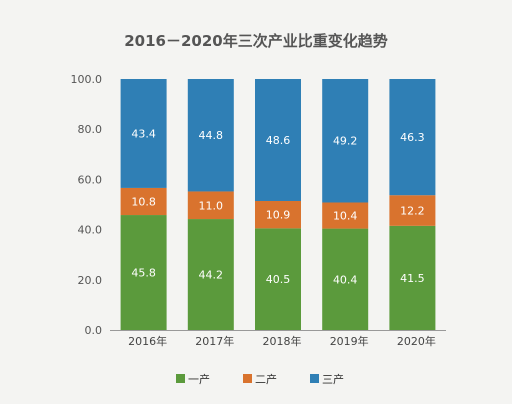 The width and height of the screenshot is (512, 404). Describe the element at coordinates (282, 341) in the screenshot. I see `x-tick-label: 2018年` at that location.